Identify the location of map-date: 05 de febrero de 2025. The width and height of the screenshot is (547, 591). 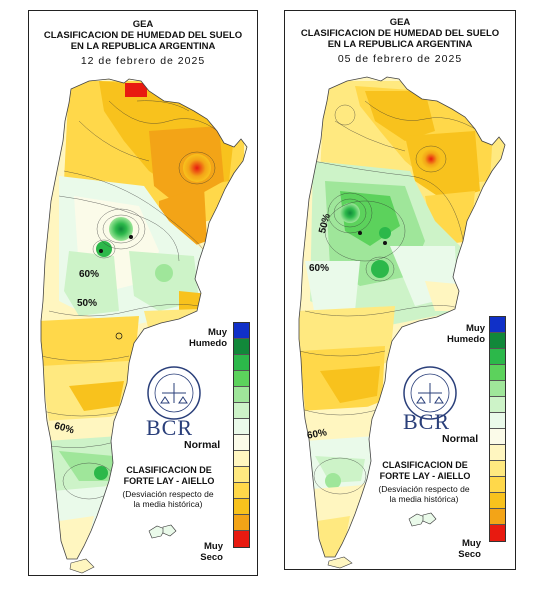
(400, 59).